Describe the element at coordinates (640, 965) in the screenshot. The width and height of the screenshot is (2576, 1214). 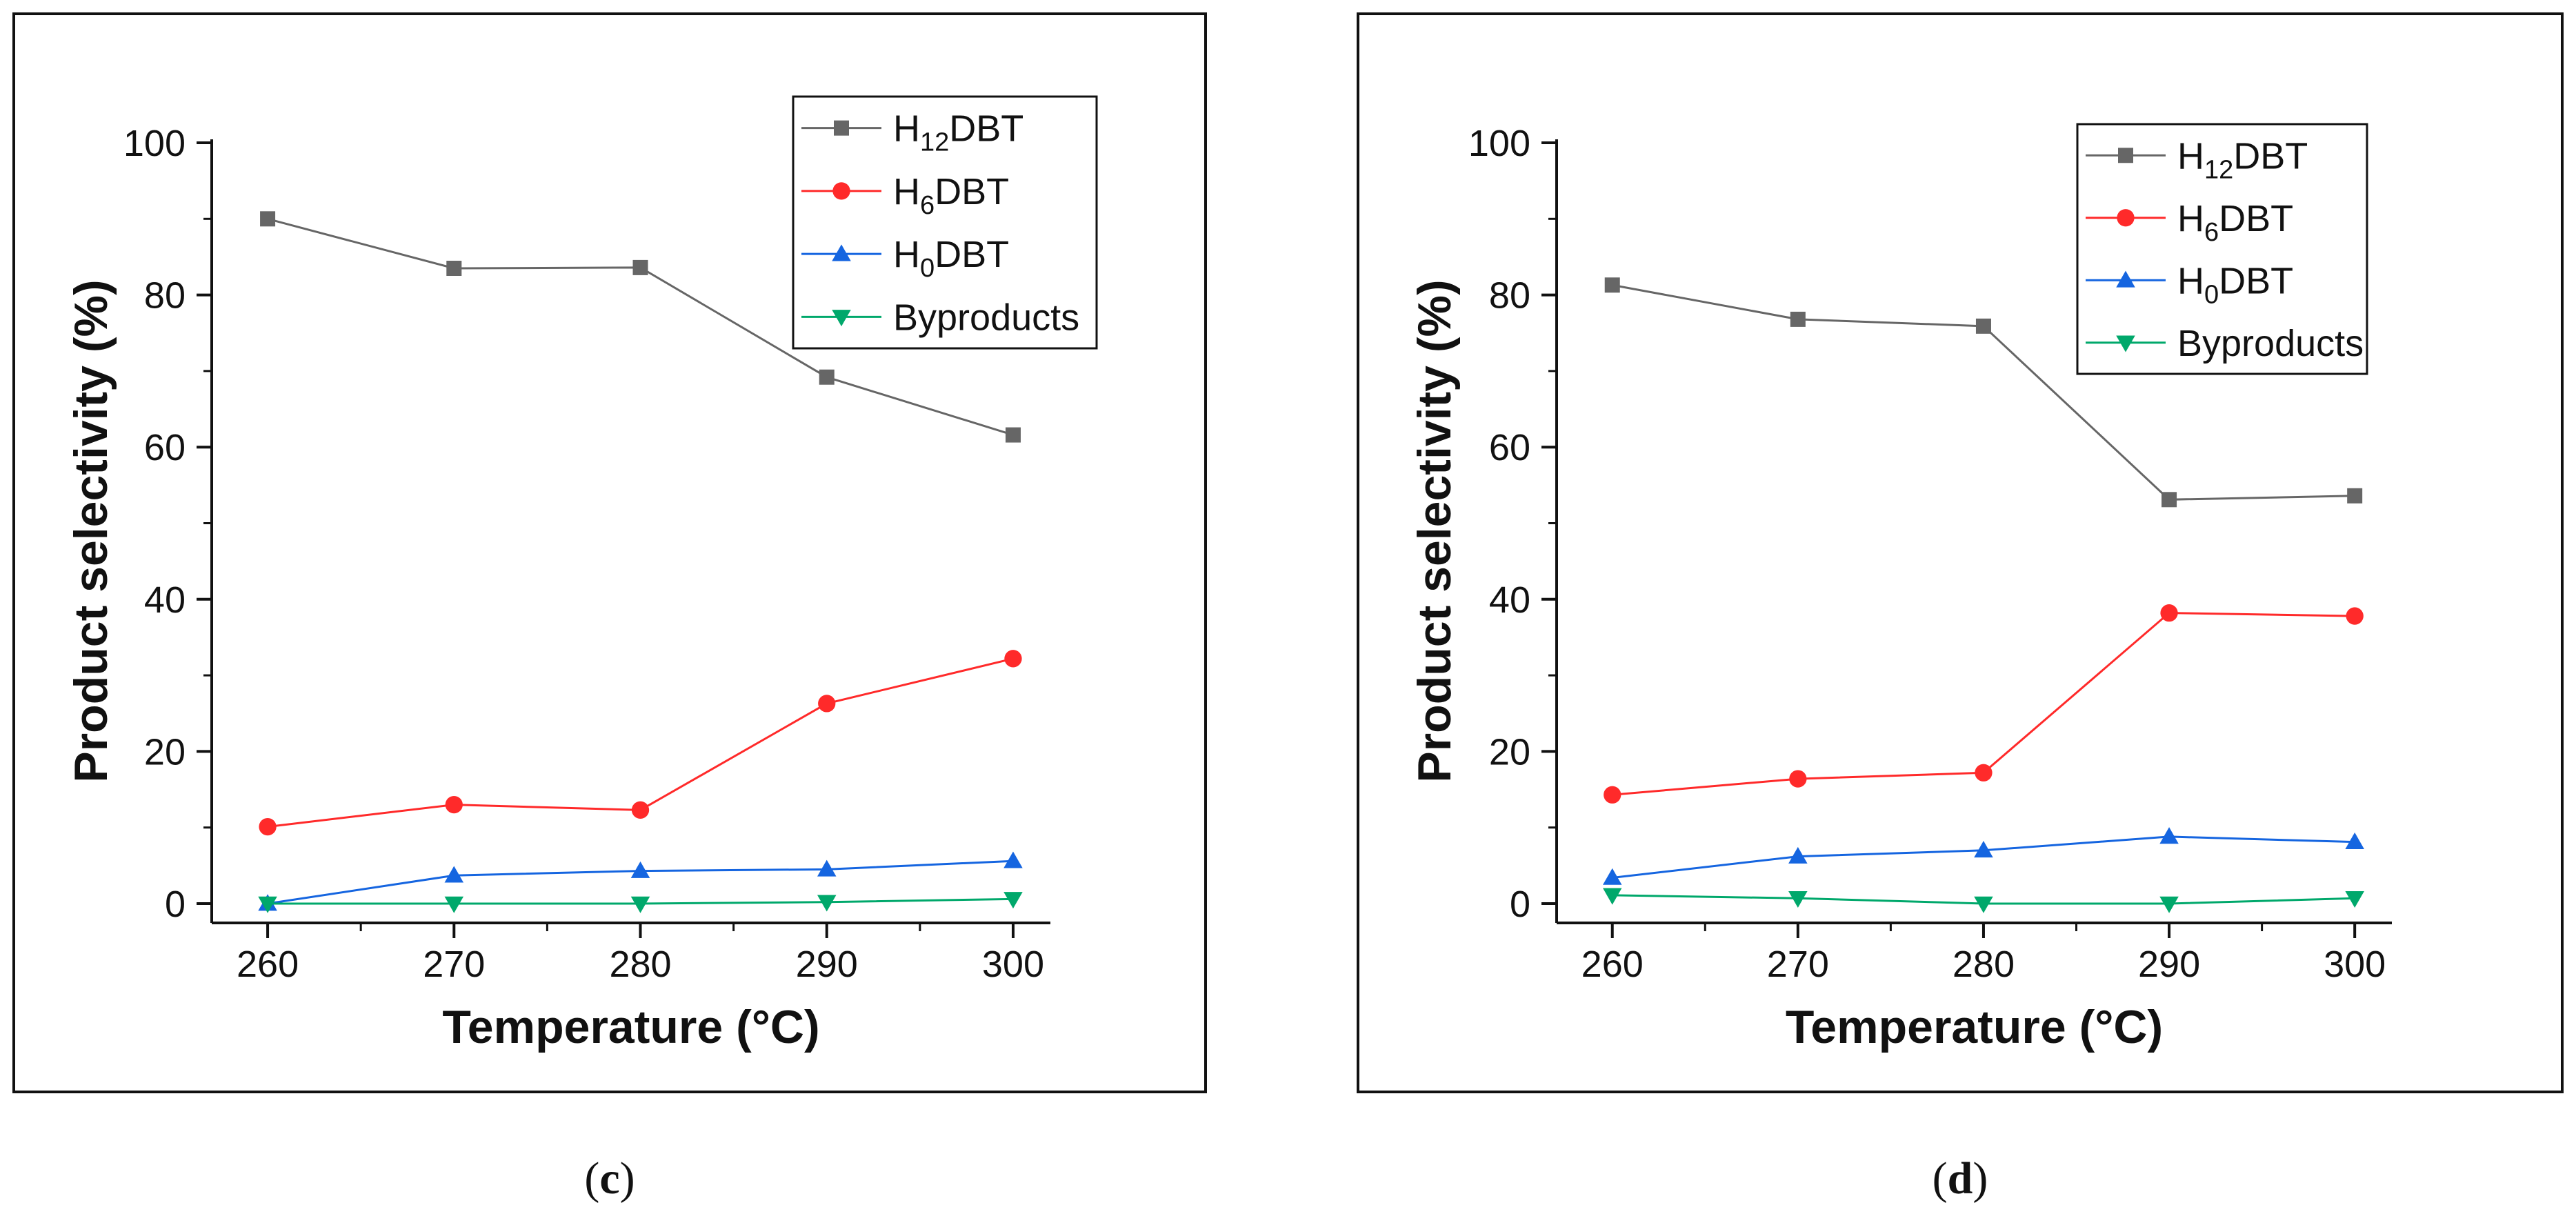
I see `x-tick-label: 280` at that location.